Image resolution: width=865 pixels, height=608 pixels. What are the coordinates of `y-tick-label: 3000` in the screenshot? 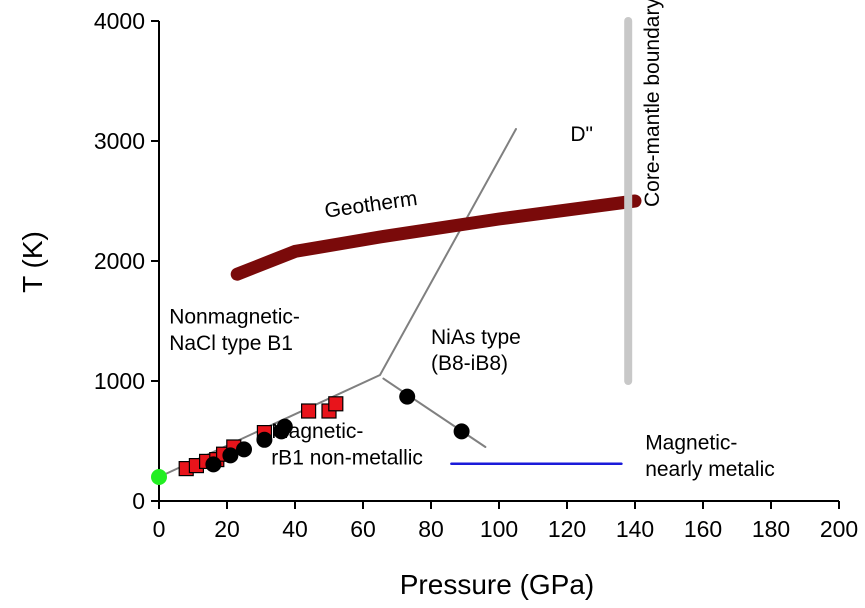 It's located at (119, 141).